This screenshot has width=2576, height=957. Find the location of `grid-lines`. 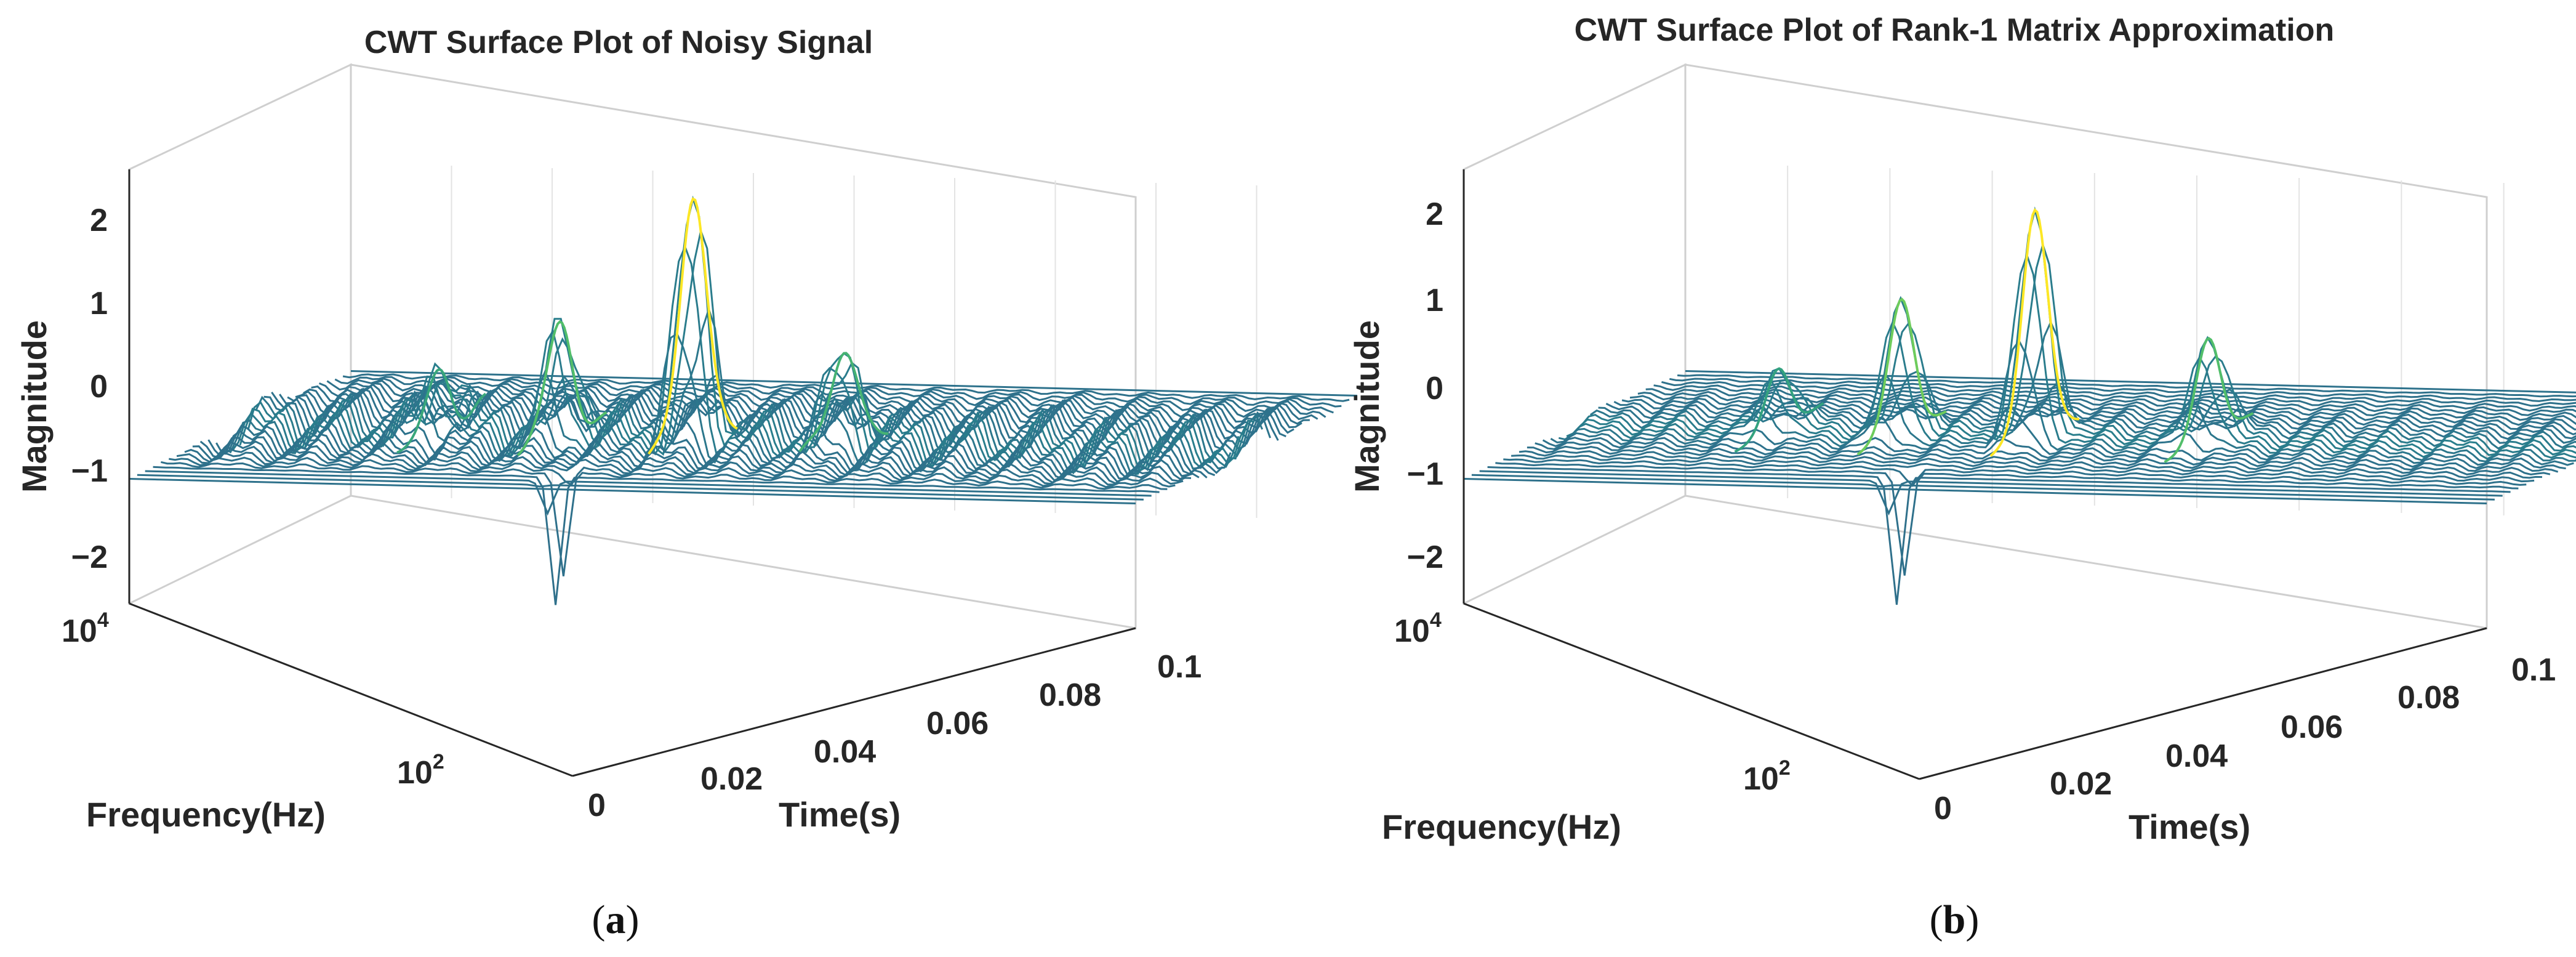

grid-lines is located at coordinates (2146, 340).